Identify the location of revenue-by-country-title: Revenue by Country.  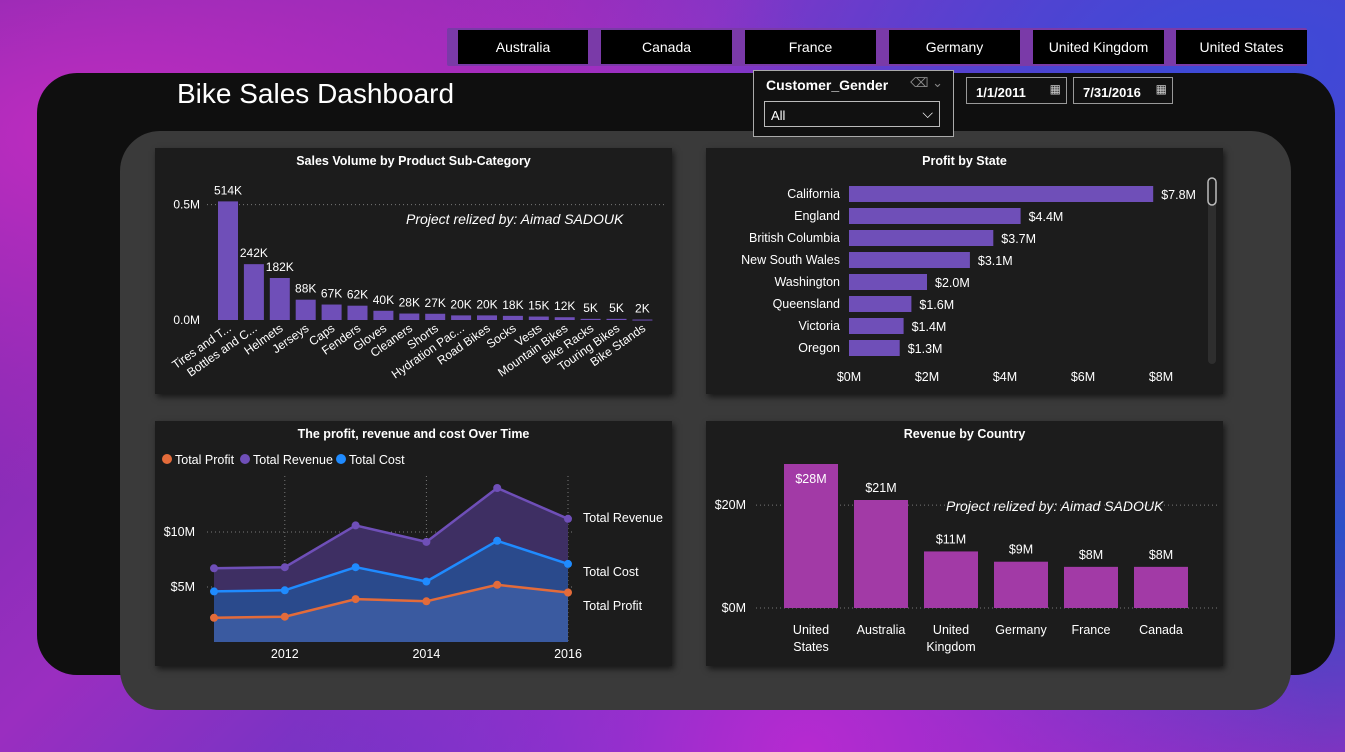
(964, 434).